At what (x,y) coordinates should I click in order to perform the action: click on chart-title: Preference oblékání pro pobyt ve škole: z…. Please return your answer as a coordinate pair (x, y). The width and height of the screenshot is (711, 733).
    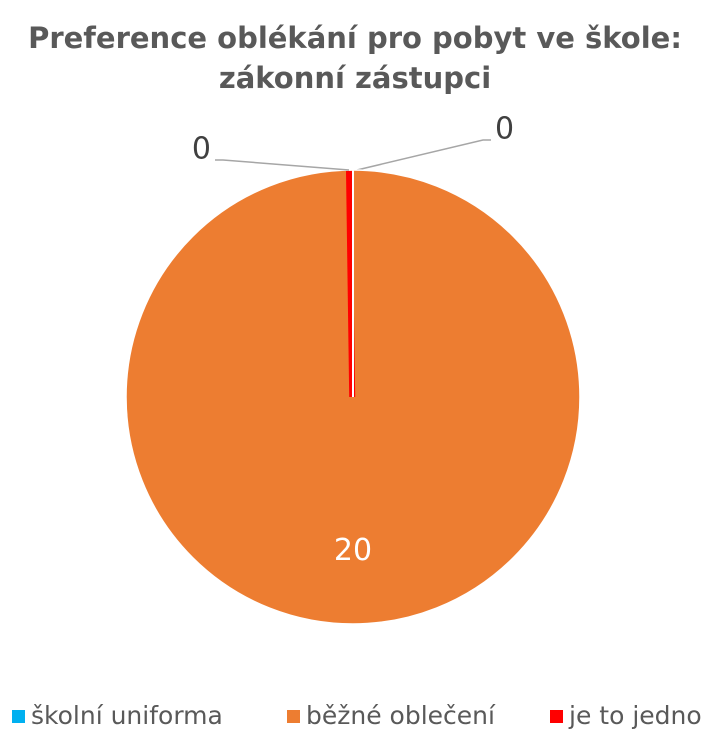
    Looking at the image, I should click on (355, 58).